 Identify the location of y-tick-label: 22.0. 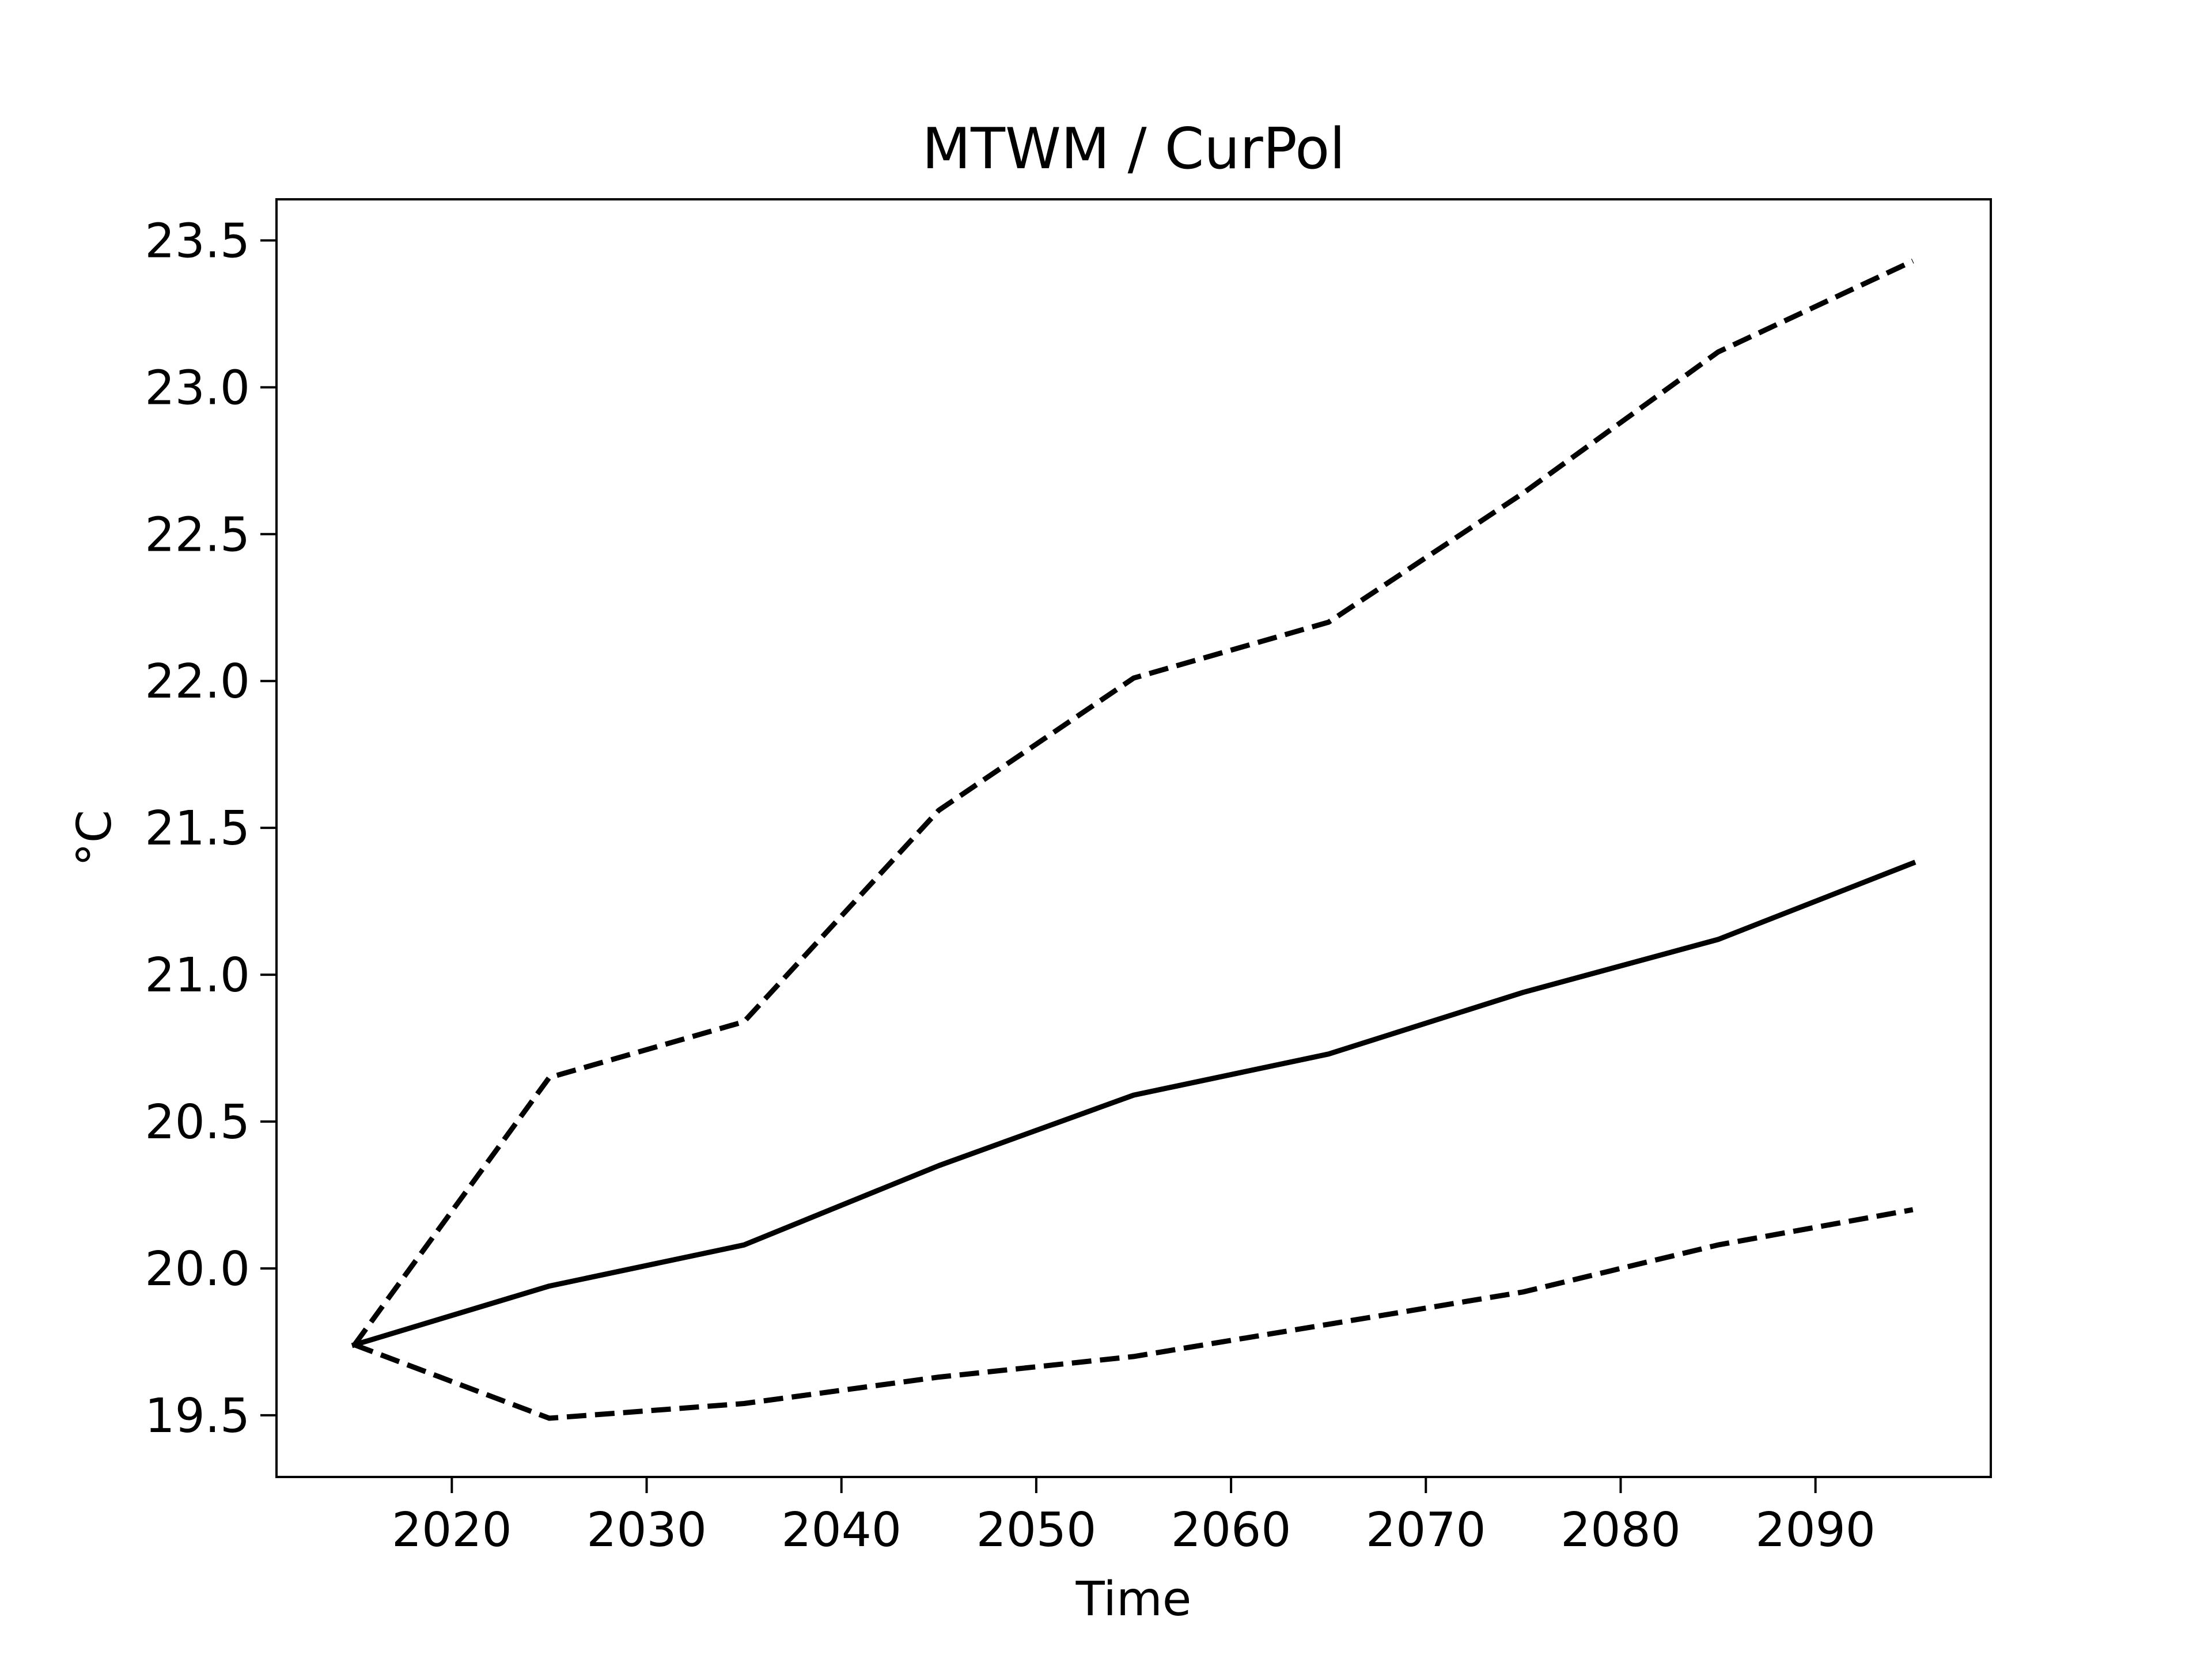
(197, 681).